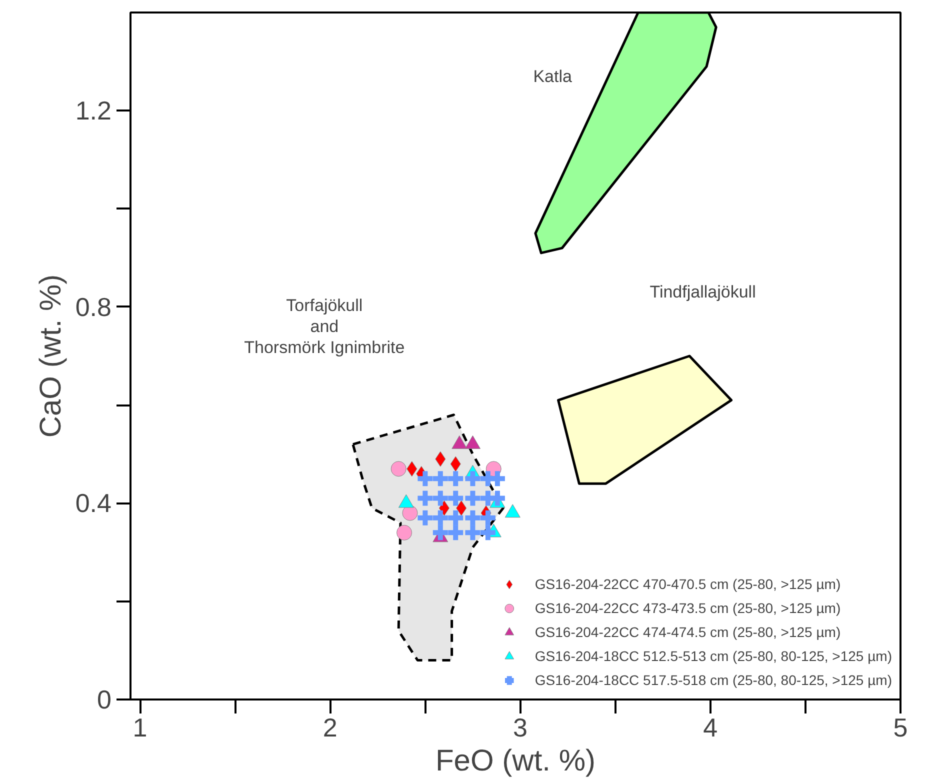  Describe the element at coordinates (330, 727) in the screenshot. I see `x-tick-label: 2` at that location.